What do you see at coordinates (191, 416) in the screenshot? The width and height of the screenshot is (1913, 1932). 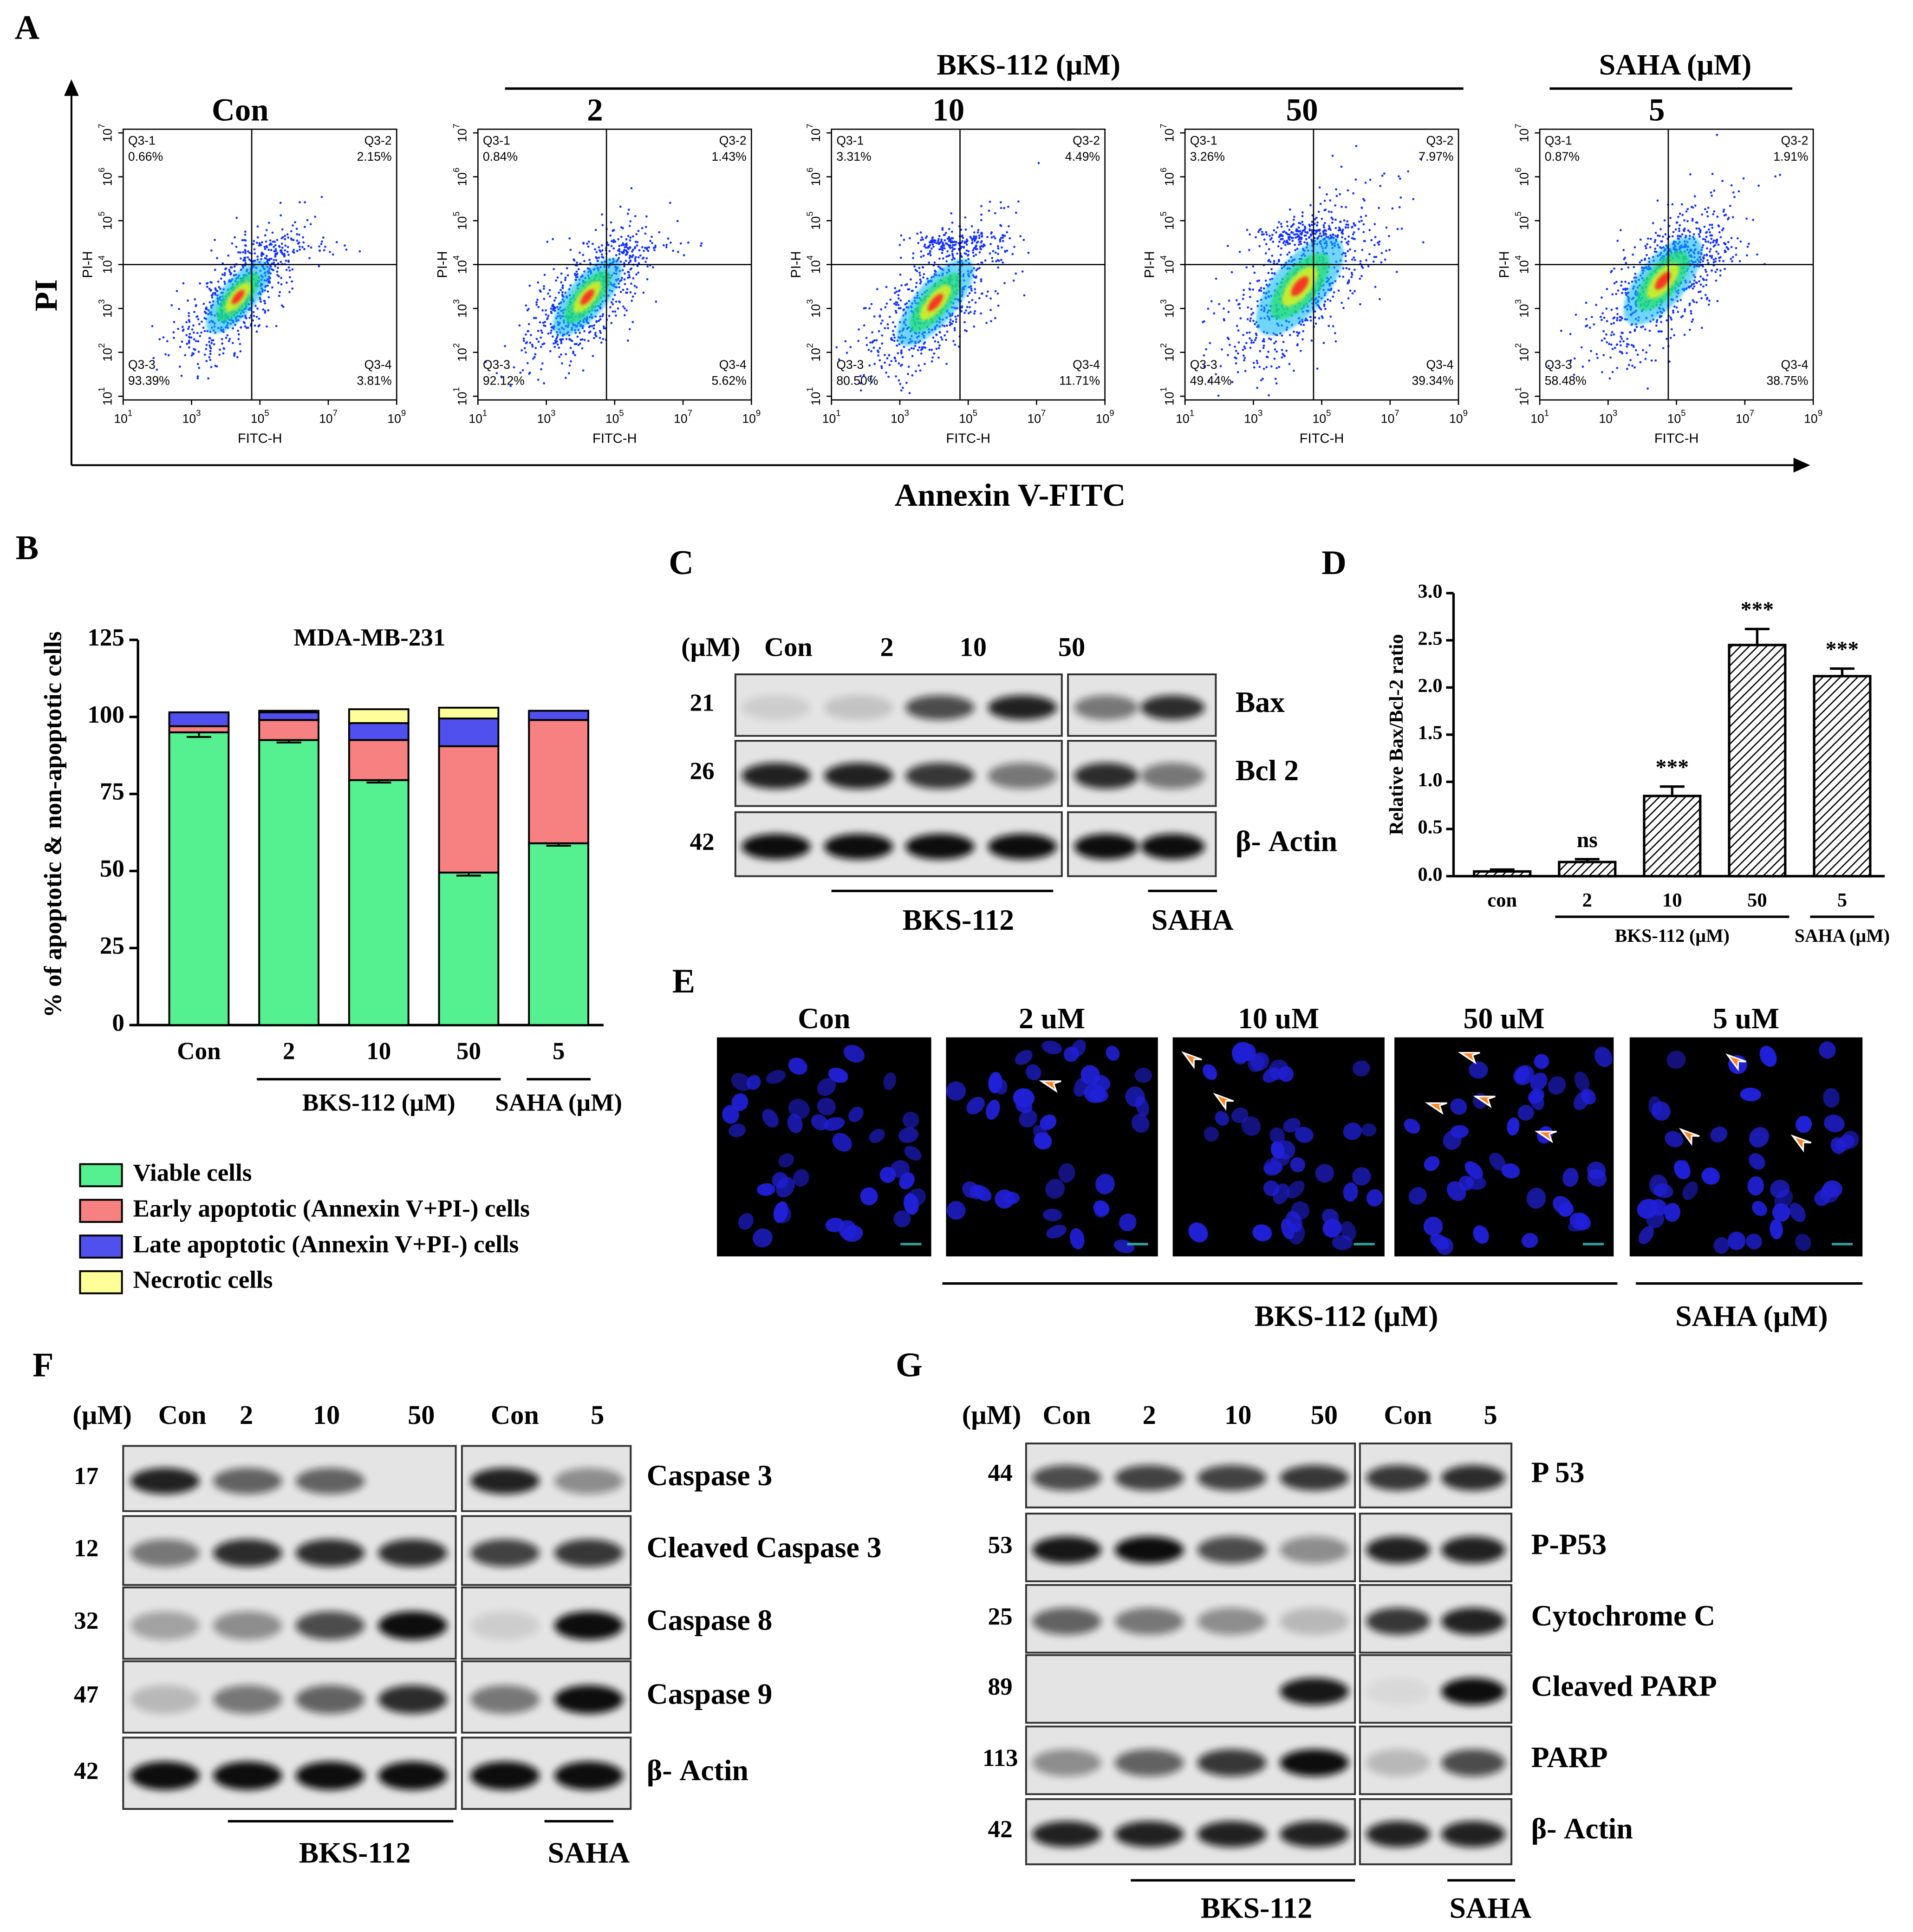 I see `x-tick-label: 103` at bounding box center [191, 416].